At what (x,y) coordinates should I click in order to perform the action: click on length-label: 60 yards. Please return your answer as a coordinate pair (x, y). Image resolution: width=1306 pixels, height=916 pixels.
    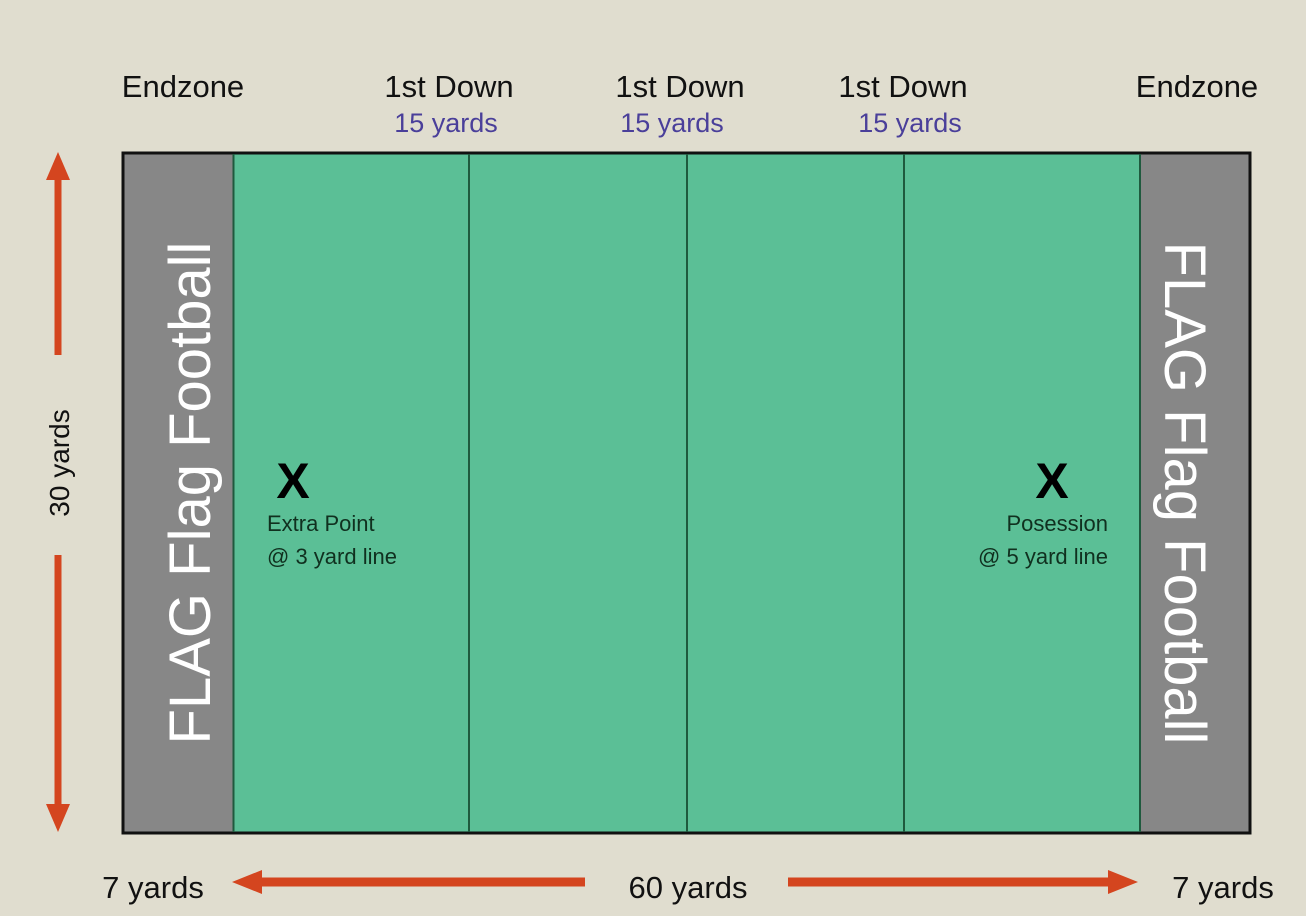
    Looking at the image, I should click on (688, 887).